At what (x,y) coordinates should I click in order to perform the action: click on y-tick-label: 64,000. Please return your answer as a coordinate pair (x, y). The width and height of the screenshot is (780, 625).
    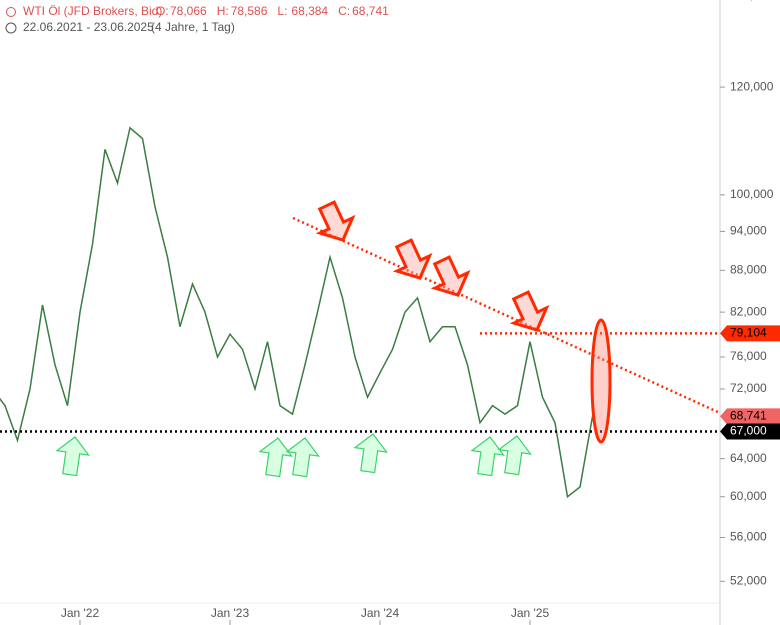
    Looking at the image, I should click on (748, 458).